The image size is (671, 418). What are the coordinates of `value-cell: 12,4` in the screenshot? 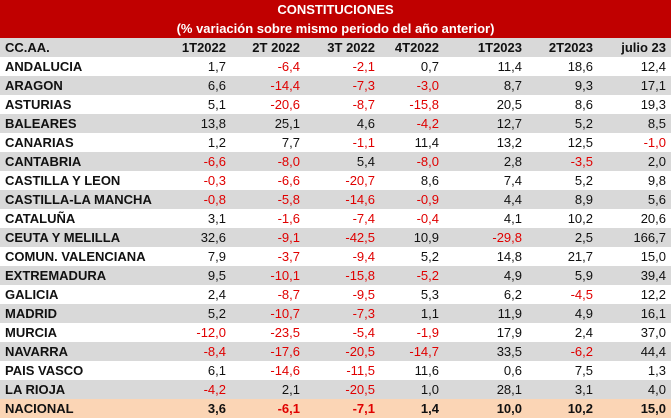 It's located at (653, 66).